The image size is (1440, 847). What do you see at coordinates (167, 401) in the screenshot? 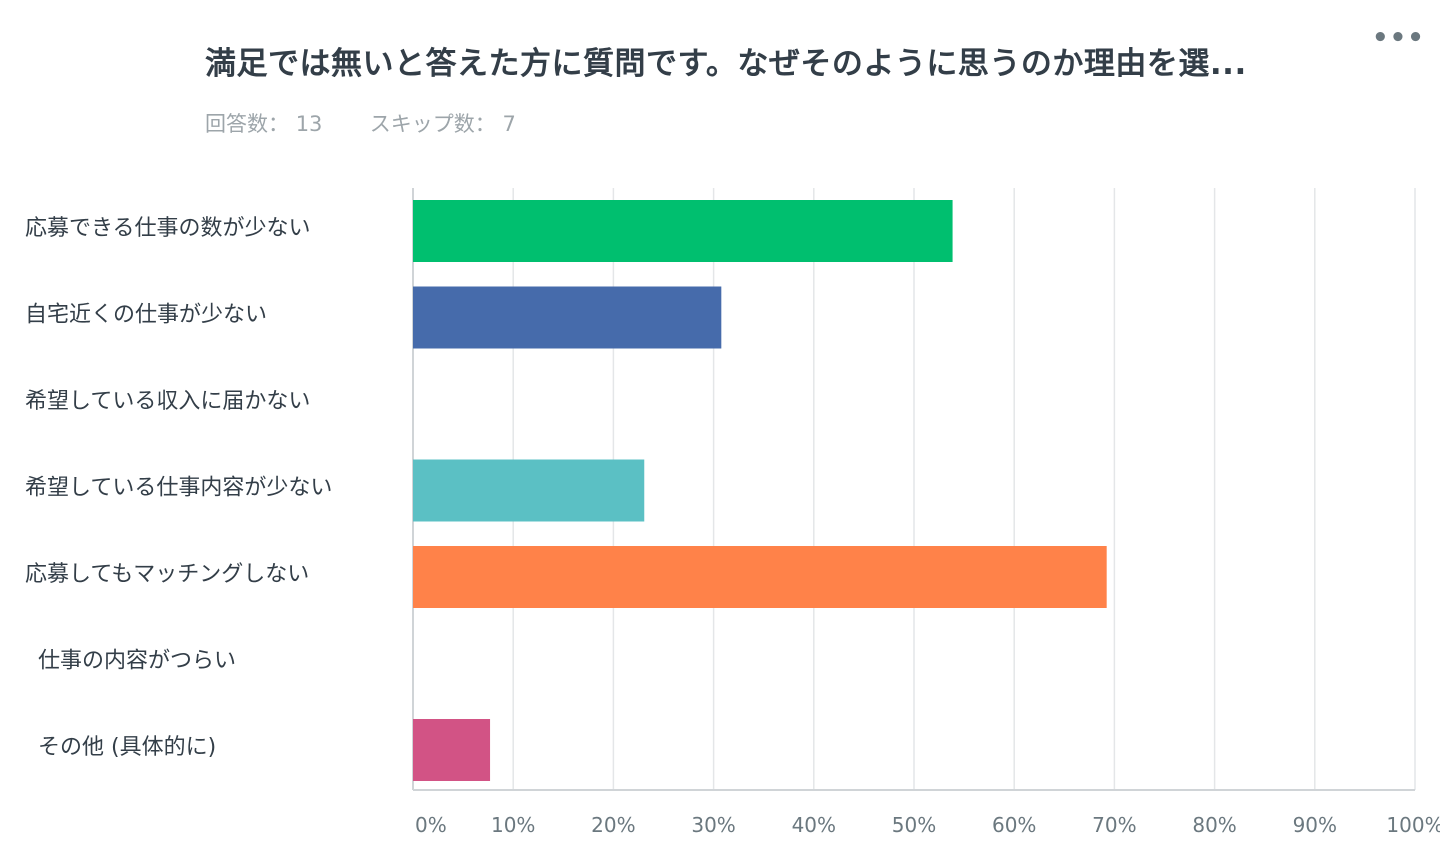
I see `category-label: 希望している収入に届かない` at bounding box center [167, 401].